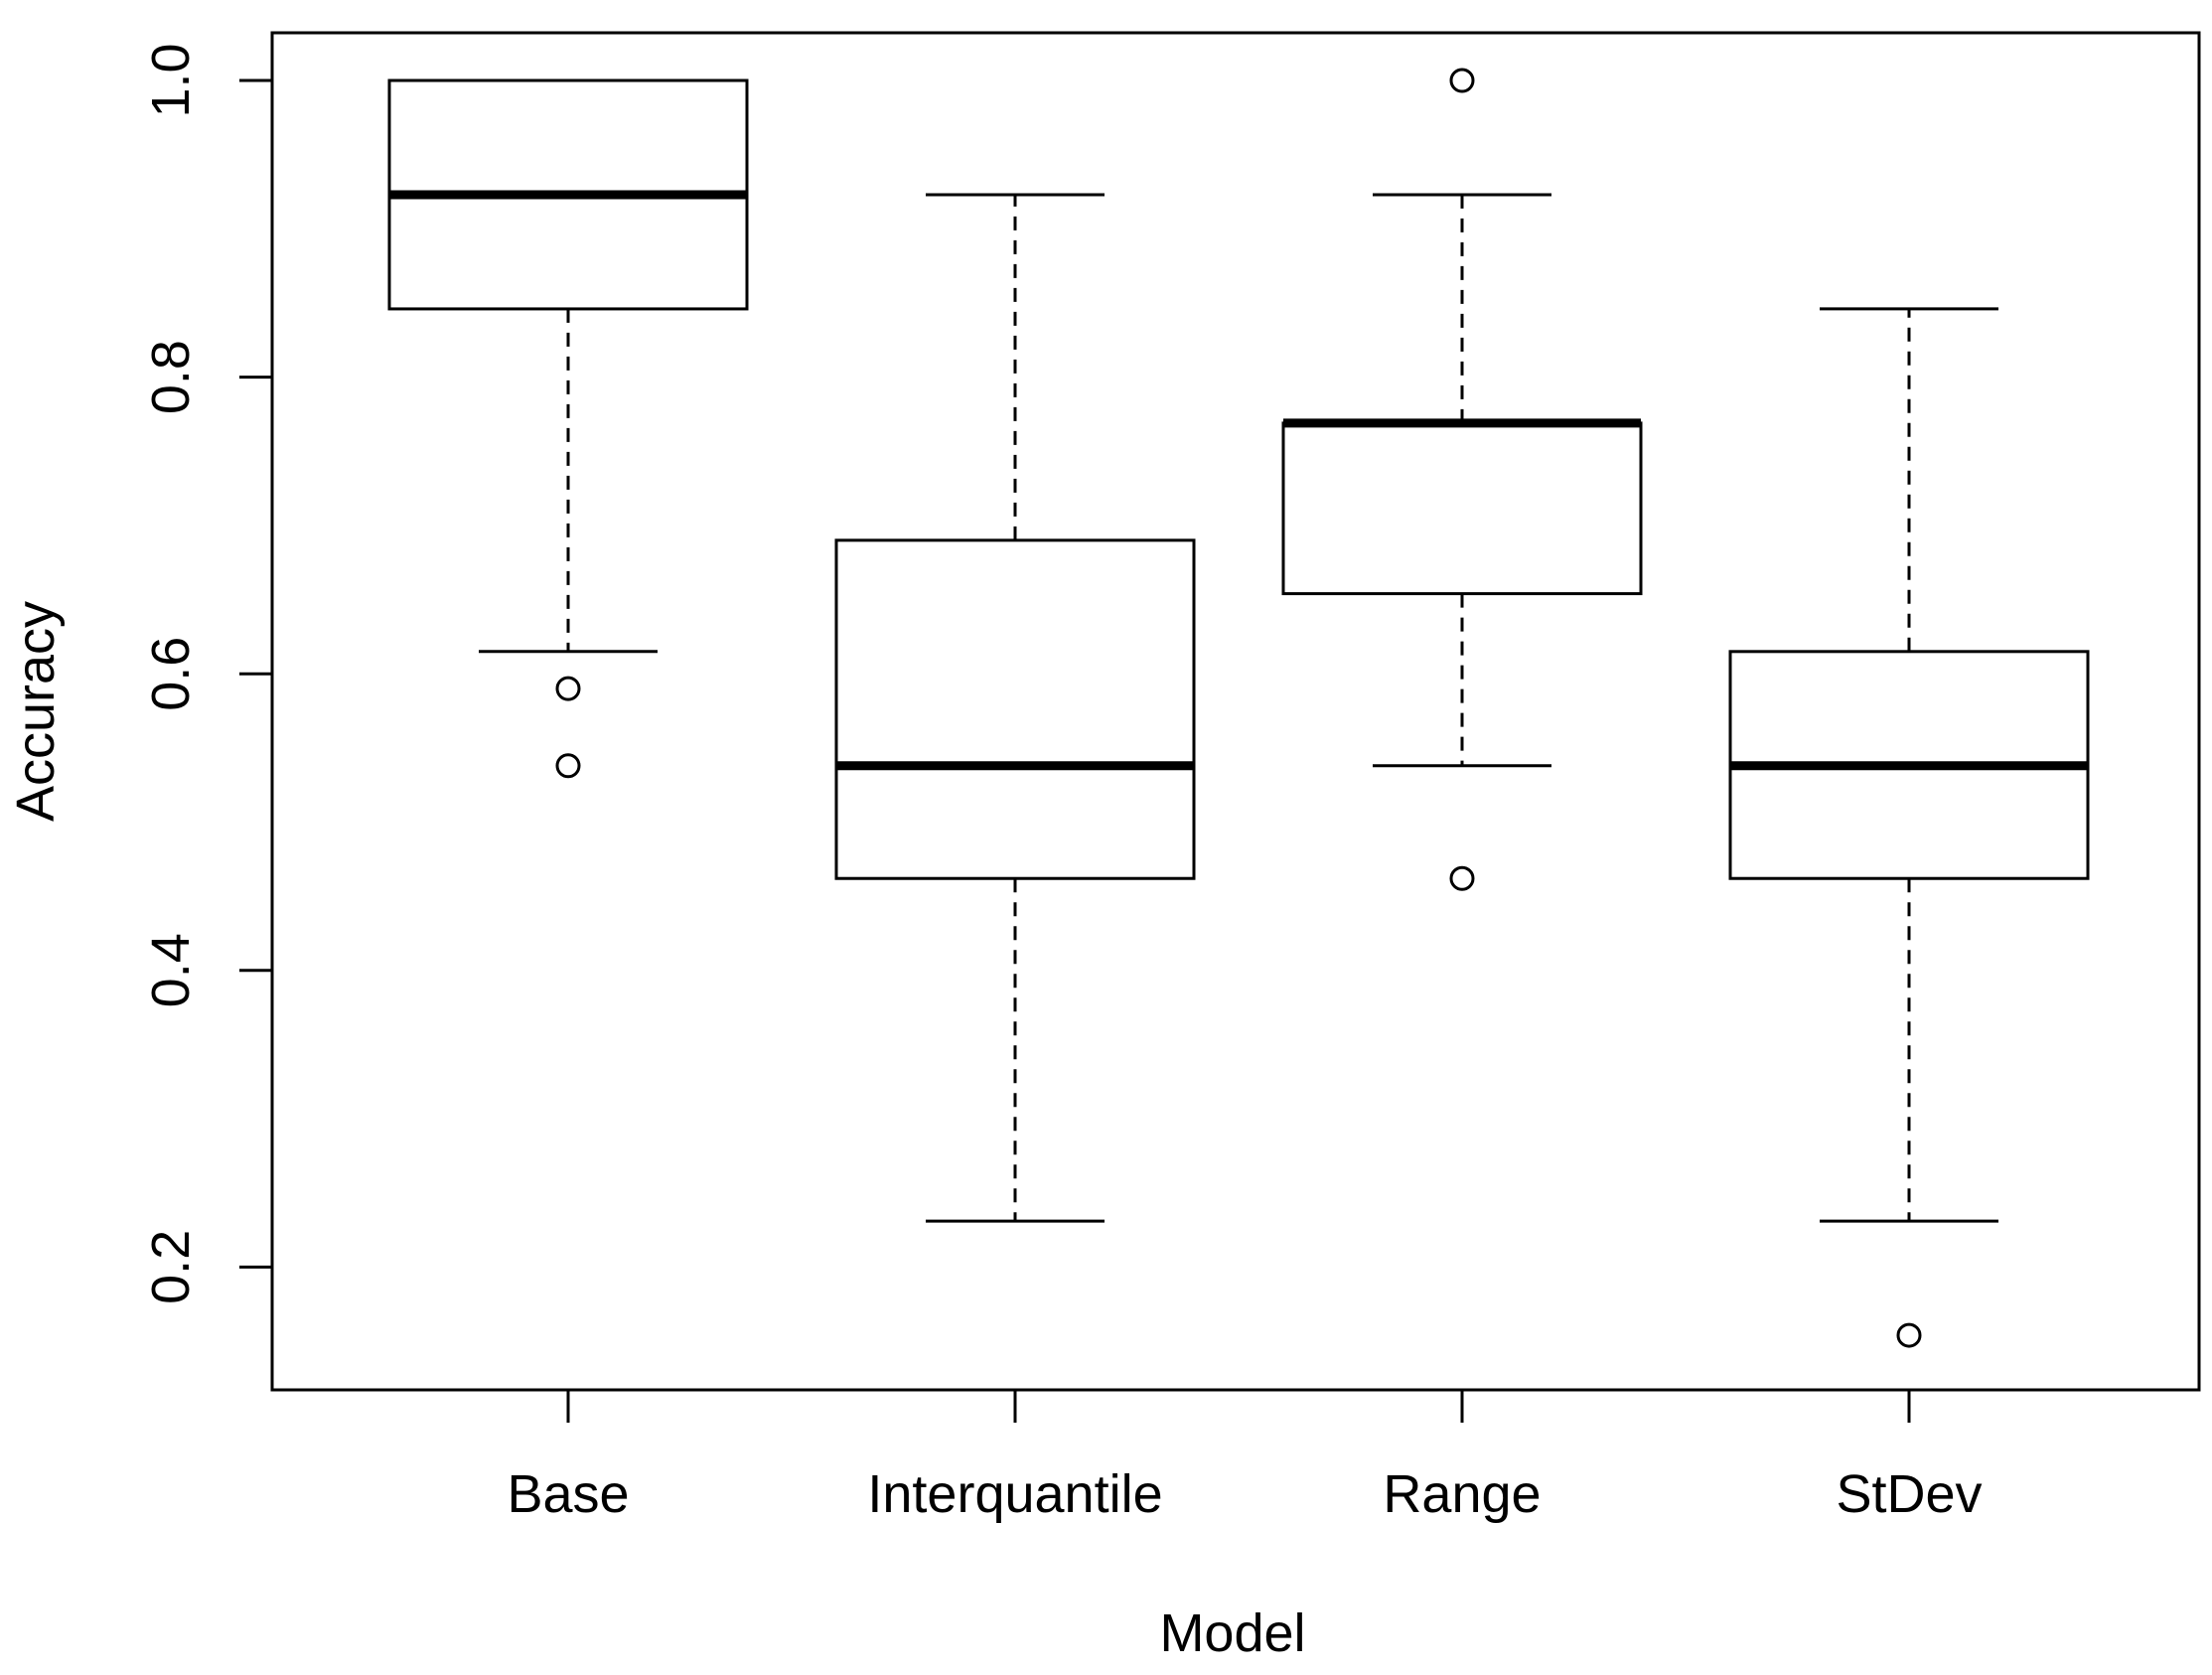 The image size is (2212, 1675). What do you see at coordinates (36, 711) in the screenshot?
I see `y-axis-title: Accuracy` at bounding box center [36, 711].